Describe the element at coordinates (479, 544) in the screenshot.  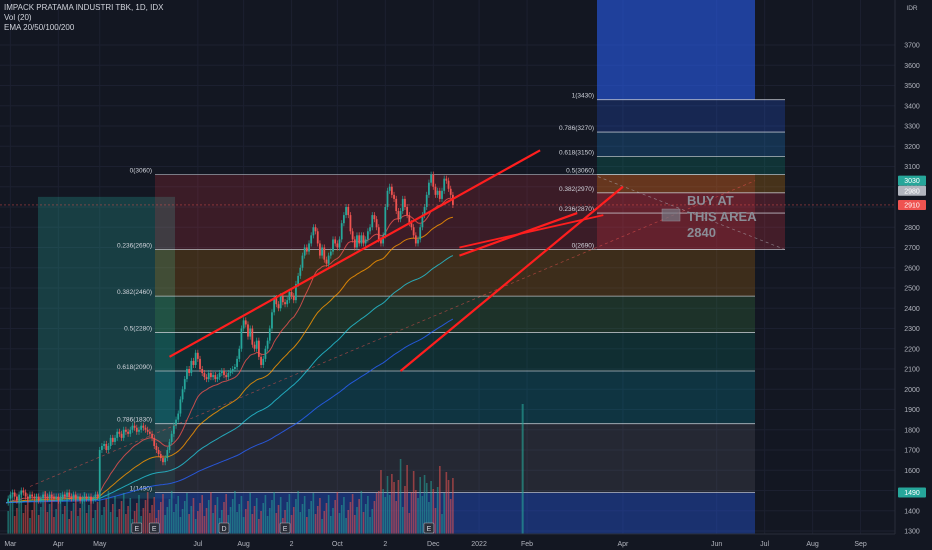
I see `time-tick-label: 2022` at that location.